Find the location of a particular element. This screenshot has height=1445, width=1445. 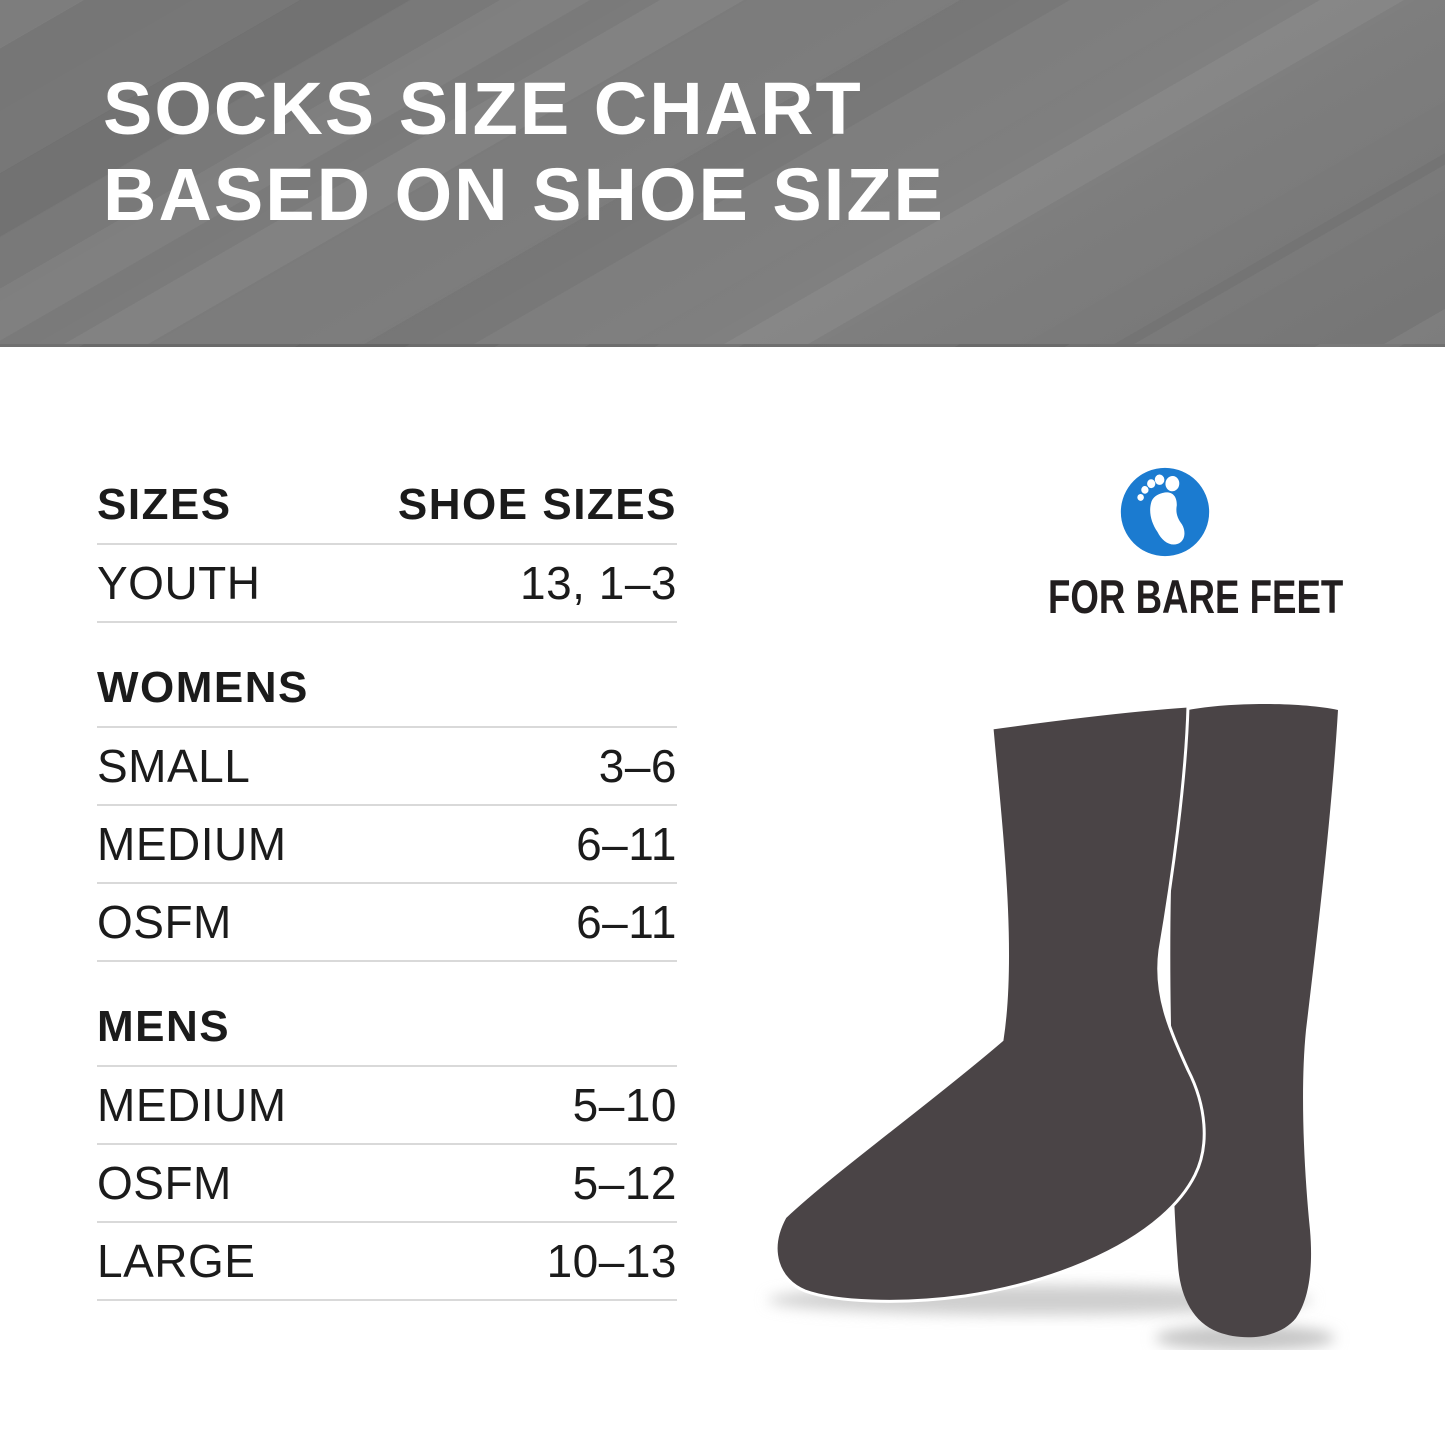

page-title: SOCKS SIZE CHART BASED ON SHOE SIZE is located at coordinates (524, 152).